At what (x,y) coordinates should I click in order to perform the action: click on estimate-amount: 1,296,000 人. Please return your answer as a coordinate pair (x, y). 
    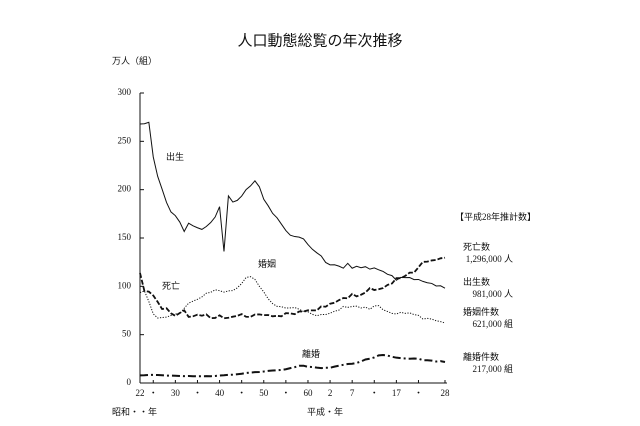
    Looking at the image, I should click on (489, 259).